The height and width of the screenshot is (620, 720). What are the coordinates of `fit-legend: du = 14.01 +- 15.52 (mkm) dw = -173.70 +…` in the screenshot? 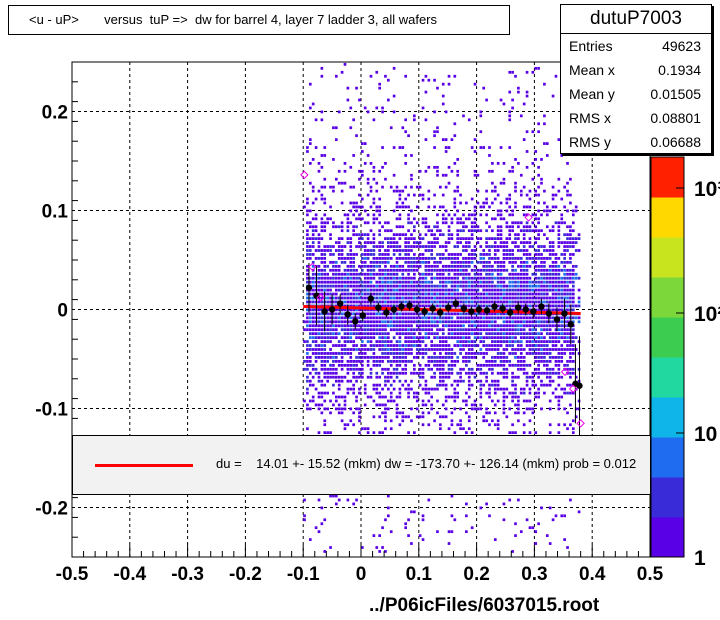 It's located at (361, 465).